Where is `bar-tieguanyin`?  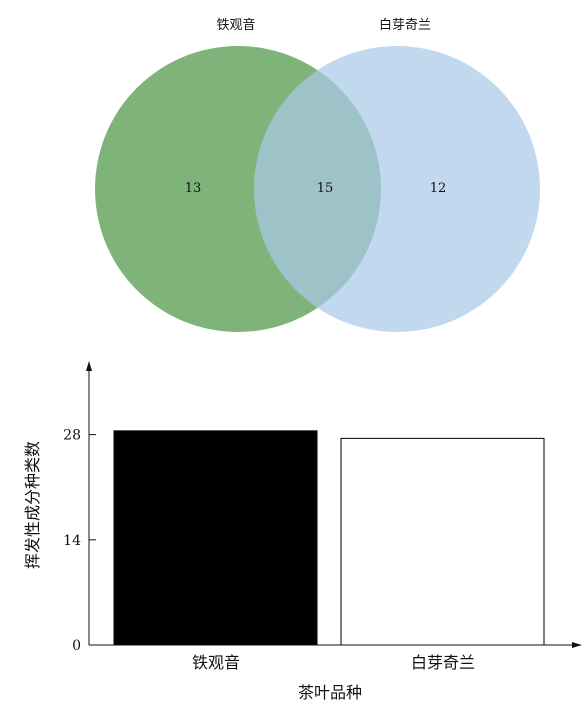 bar-tieguanyin is located at coordinates (215, 538).